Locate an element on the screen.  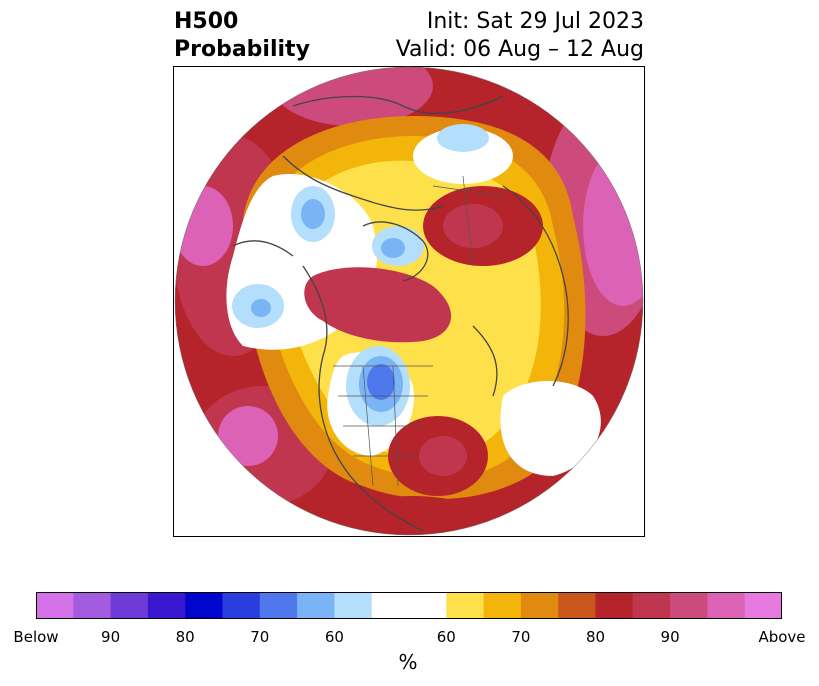
title-left: H500 Probability is located at coordinates (242, 36).